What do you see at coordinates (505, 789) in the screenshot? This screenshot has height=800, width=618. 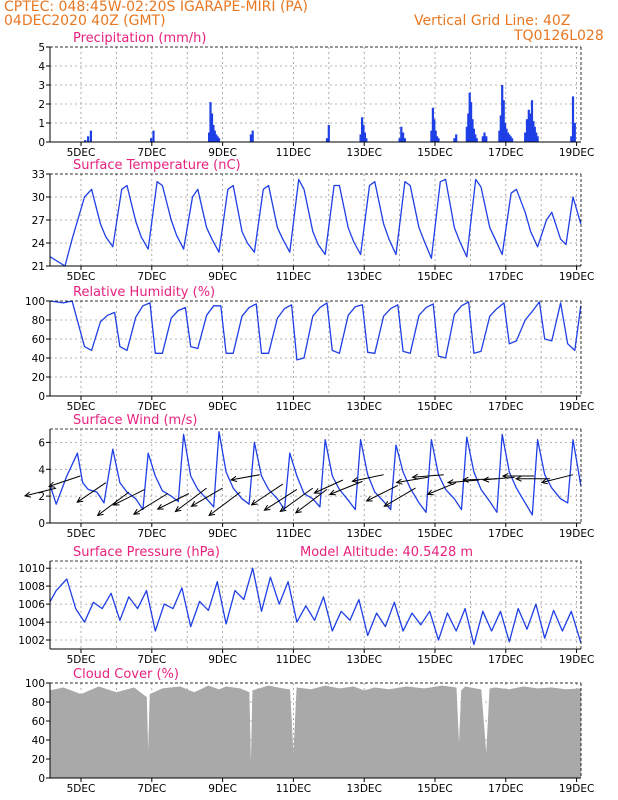 I see `cloud-x-tick-label: 17DEC` at bounding box center [505, 789].